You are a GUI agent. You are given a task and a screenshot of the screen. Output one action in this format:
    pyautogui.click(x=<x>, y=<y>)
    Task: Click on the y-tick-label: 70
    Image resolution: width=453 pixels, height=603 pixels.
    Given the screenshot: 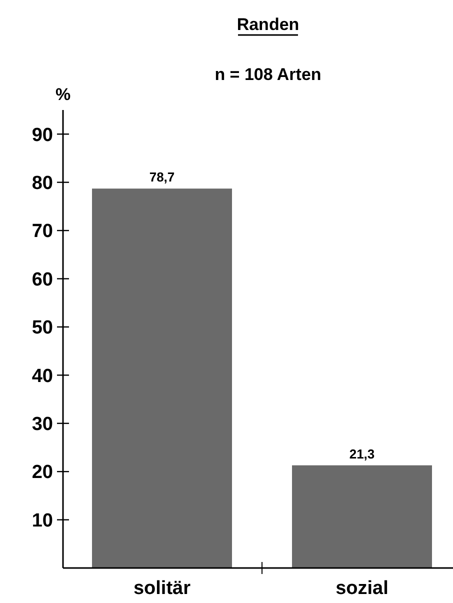 What is the action you would take?
    pyautogui.click(x=42, y=231)
    